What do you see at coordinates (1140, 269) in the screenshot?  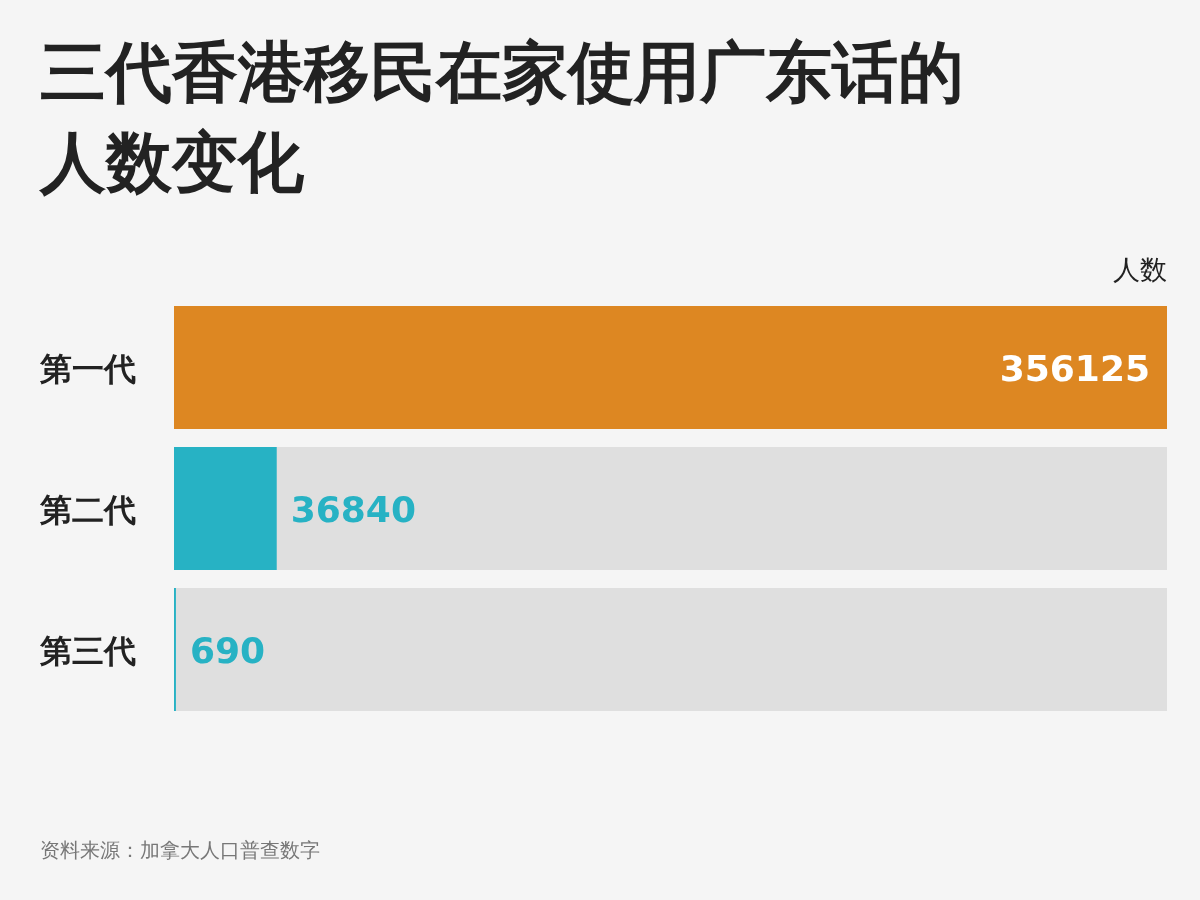 I see `x-axis-title: 人数` at bounding box center [1140, 269].